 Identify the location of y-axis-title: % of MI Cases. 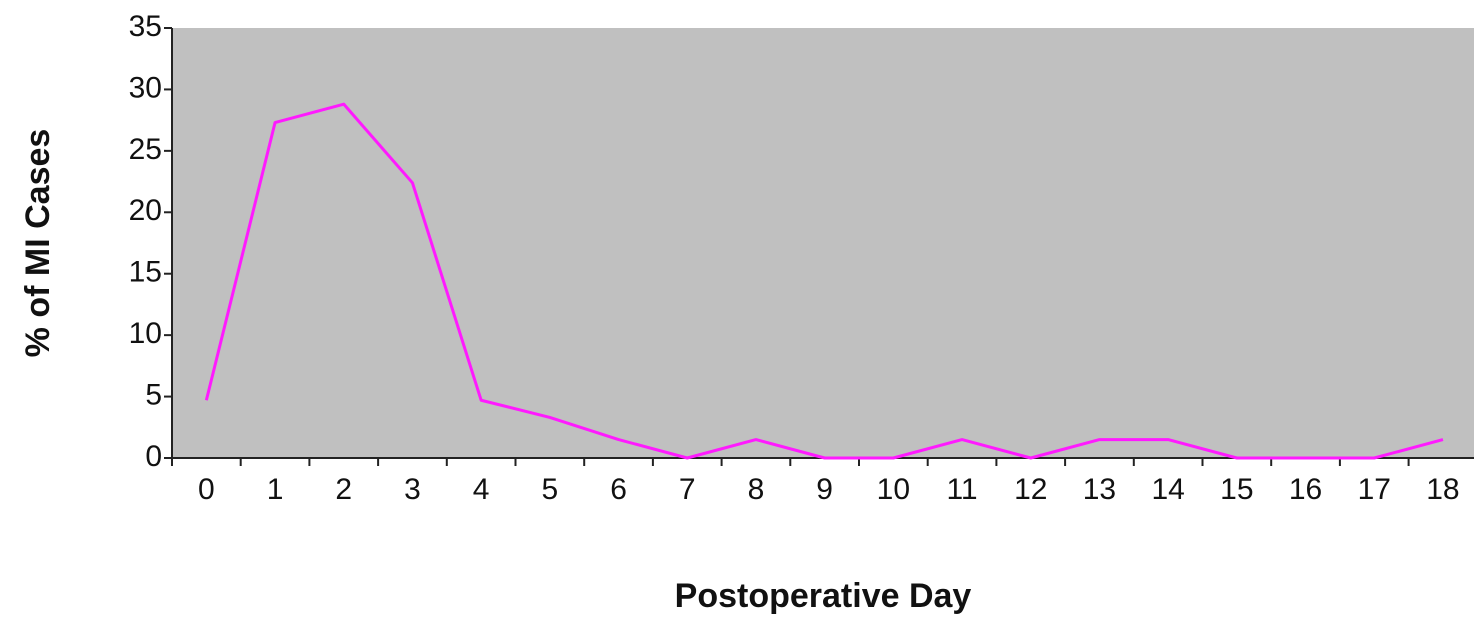
(38, 243).